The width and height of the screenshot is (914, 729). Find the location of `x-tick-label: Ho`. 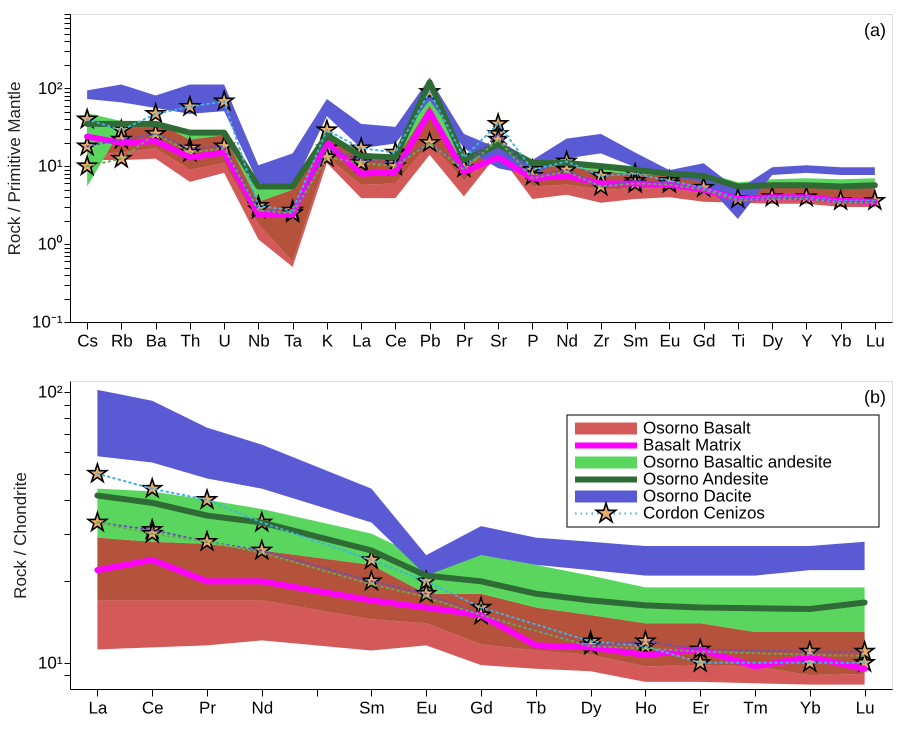

x-tick-label: Ho is located at coordinates (646, 708).